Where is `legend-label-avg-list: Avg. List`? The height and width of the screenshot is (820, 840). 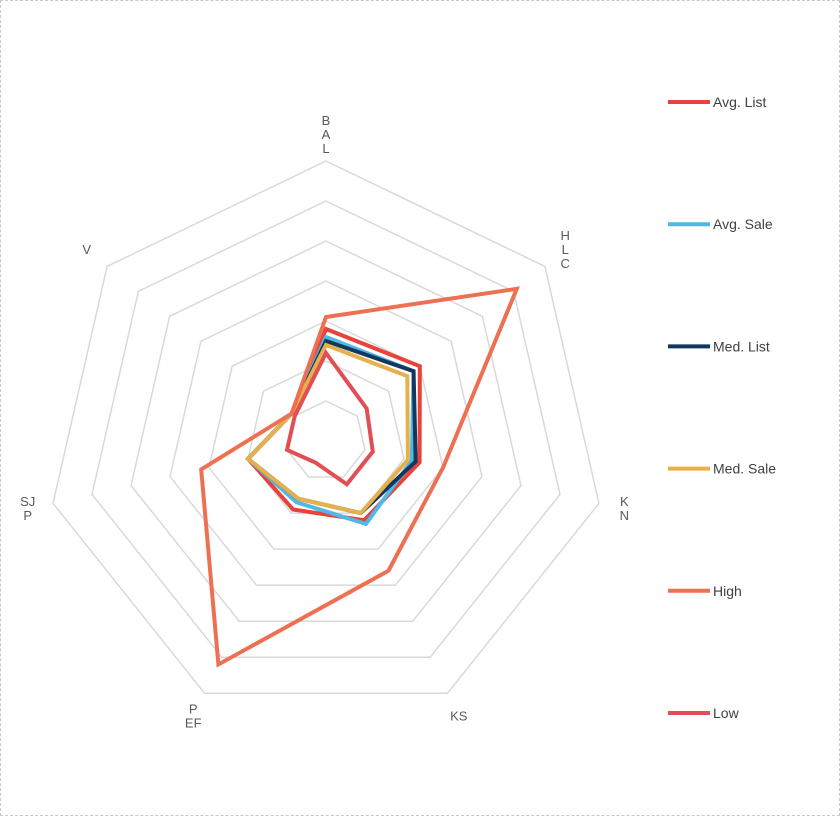
legend-label-avg-list: Avg. List is located at coordinates (740, 102).